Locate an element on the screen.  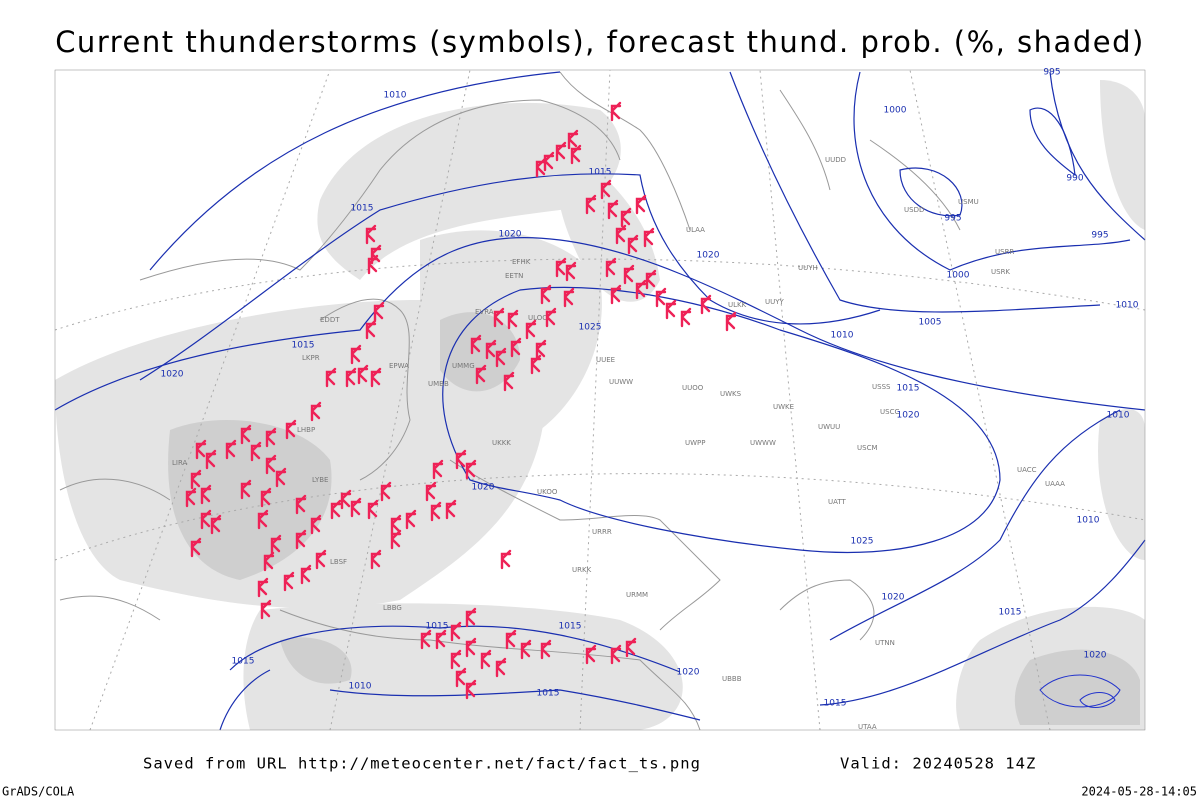
station-label: UWUU is located at coordinates (829, 427).